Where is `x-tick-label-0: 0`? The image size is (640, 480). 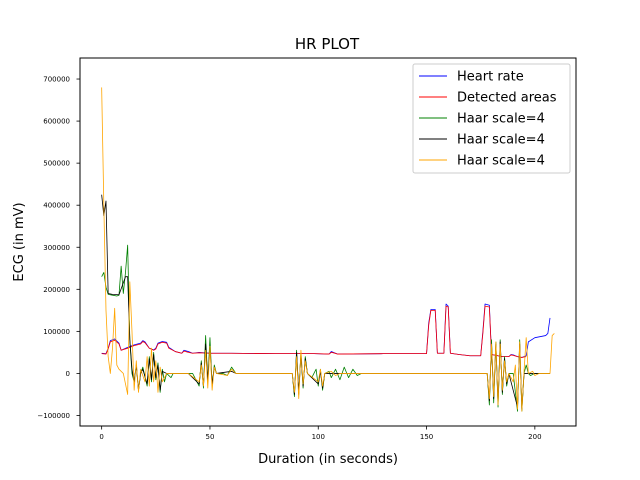
x-tick-label-0: 0 is located at coordinates (101, 437).